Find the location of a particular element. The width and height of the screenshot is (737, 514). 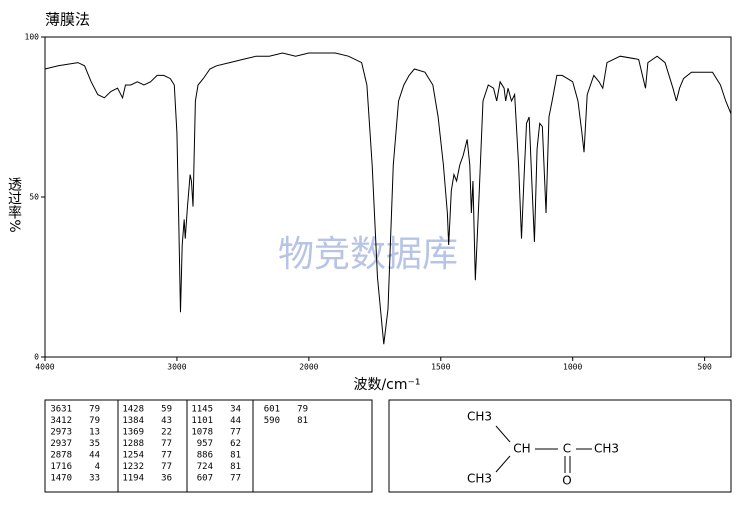

x-tick-label: 2000 is located at coordinates (308, 367).